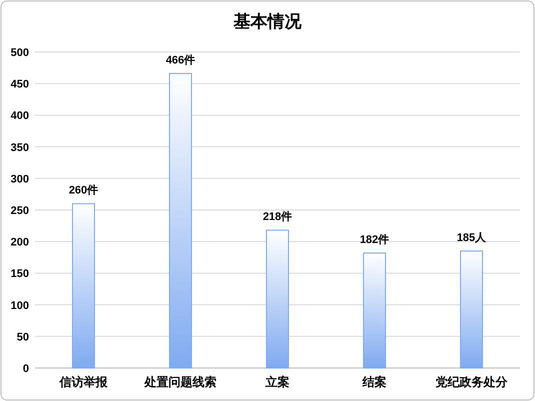 This screenshot has height=401, width=535. Describe the element at coordinates (471, 382) in the screenshot. I see `x-tick-label: 党纪政务处分` at that location.